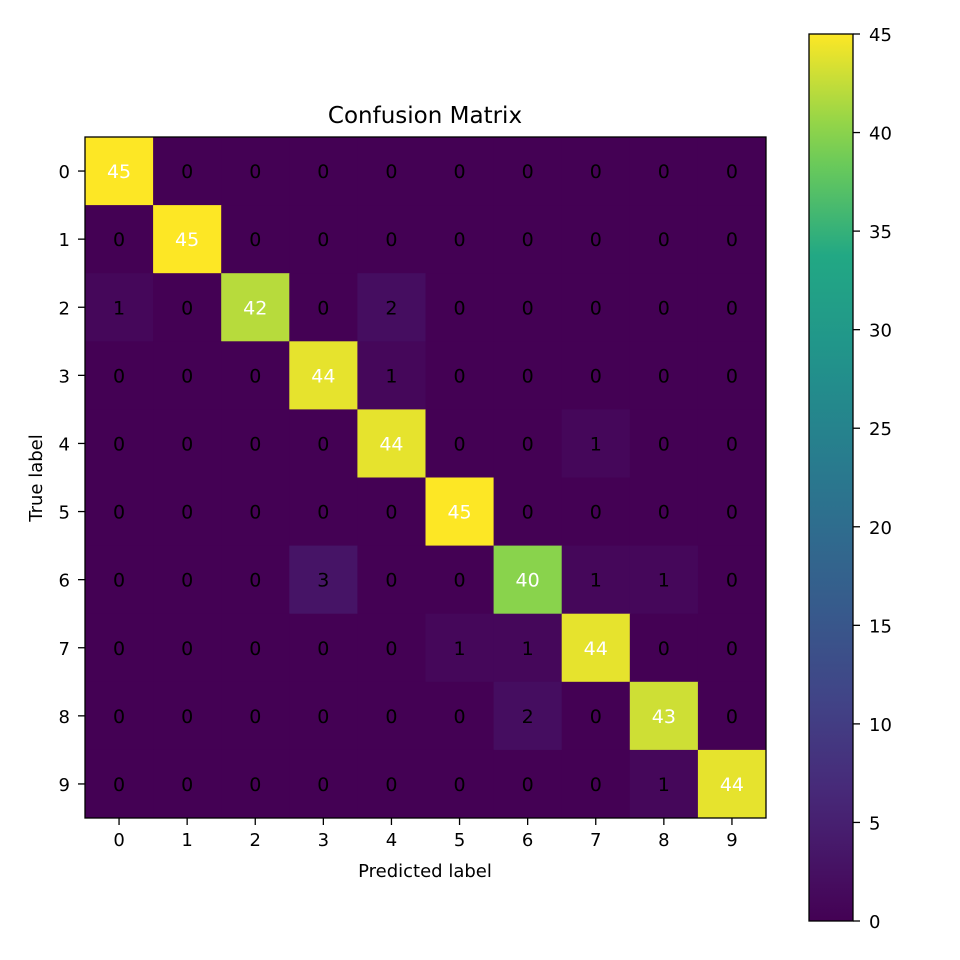  I want to click on x-tick-label: 2, so click(255, 840).